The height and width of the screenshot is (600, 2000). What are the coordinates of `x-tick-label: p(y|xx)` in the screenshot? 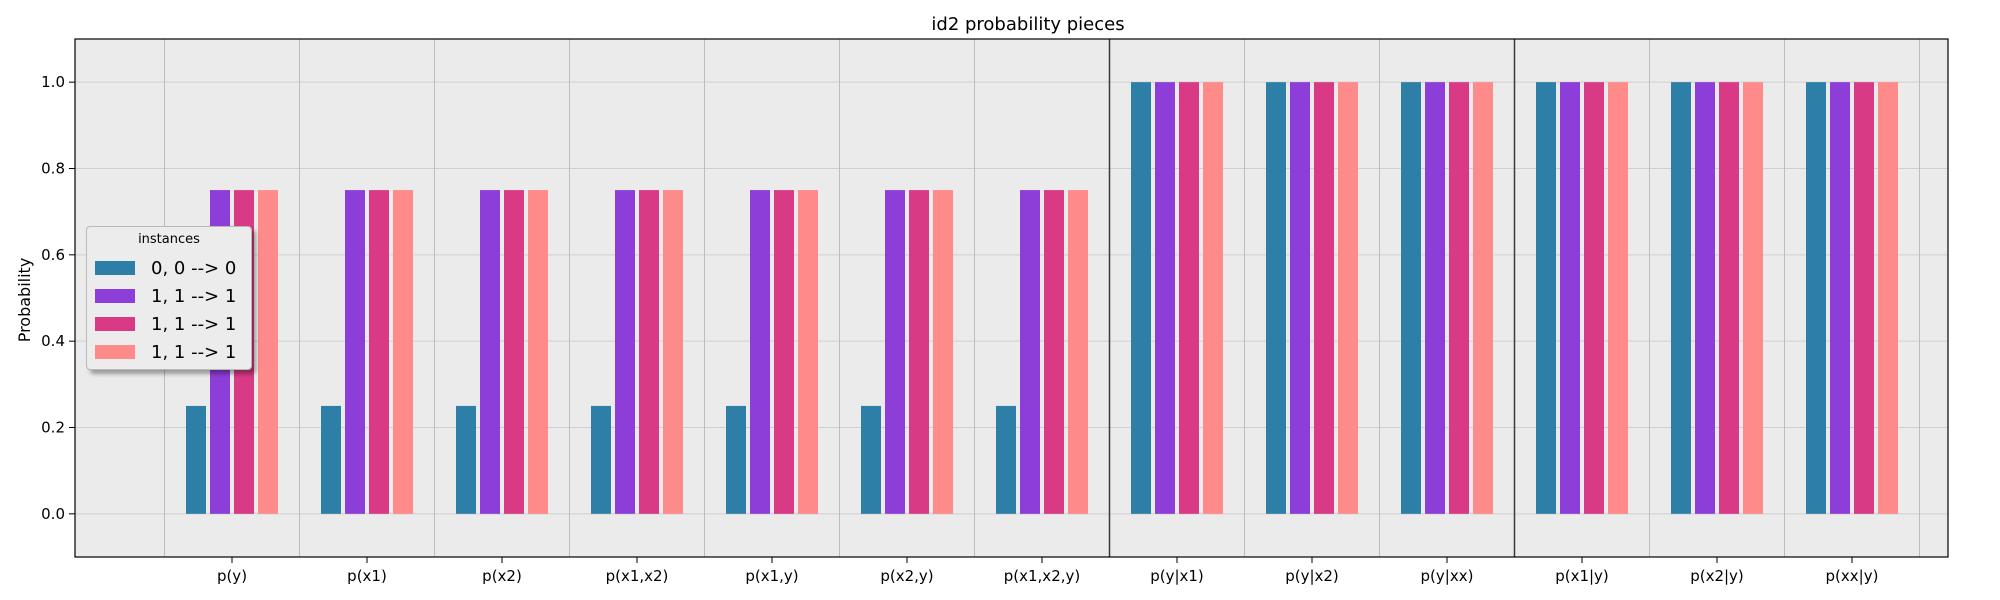 It's located at (1447, 576).